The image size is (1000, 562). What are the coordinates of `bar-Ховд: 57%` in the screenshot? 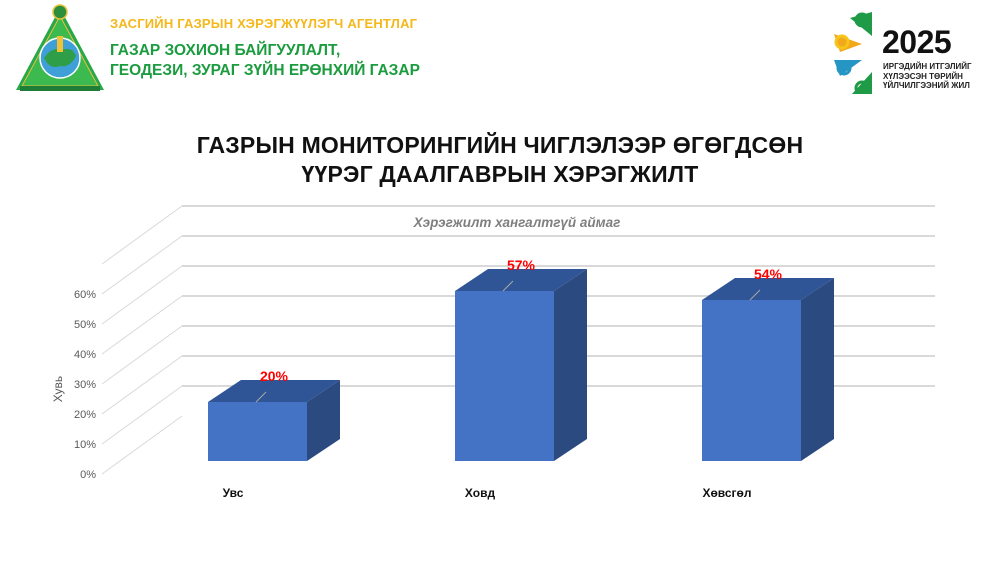 It's located at (521, 359).